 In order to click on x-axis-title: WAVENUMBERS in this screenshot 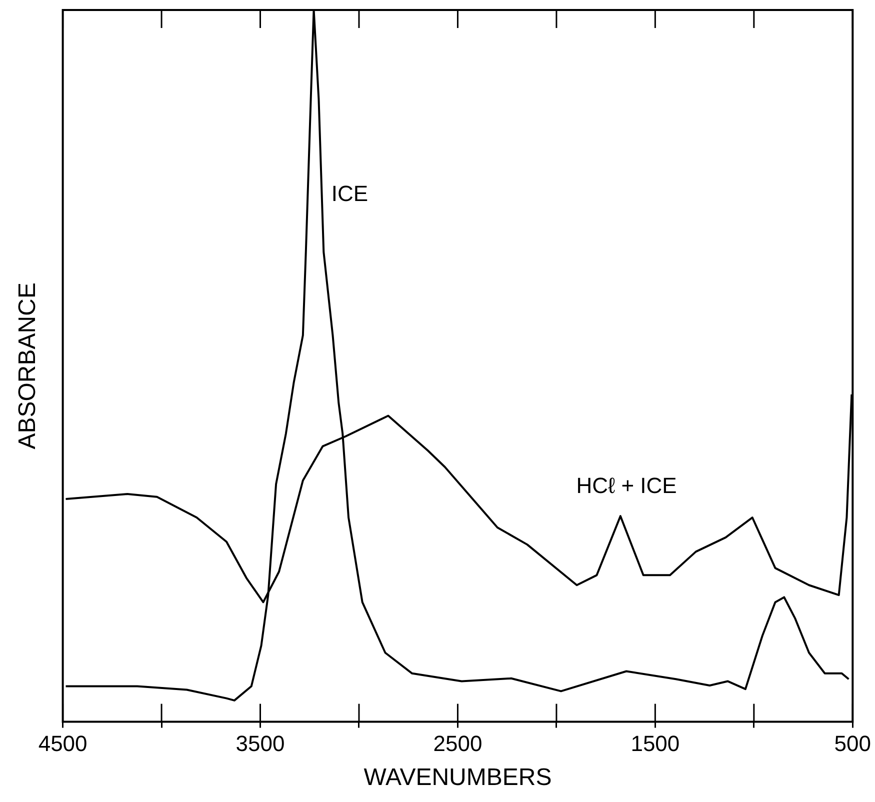, I will do `click(458, 778)`.